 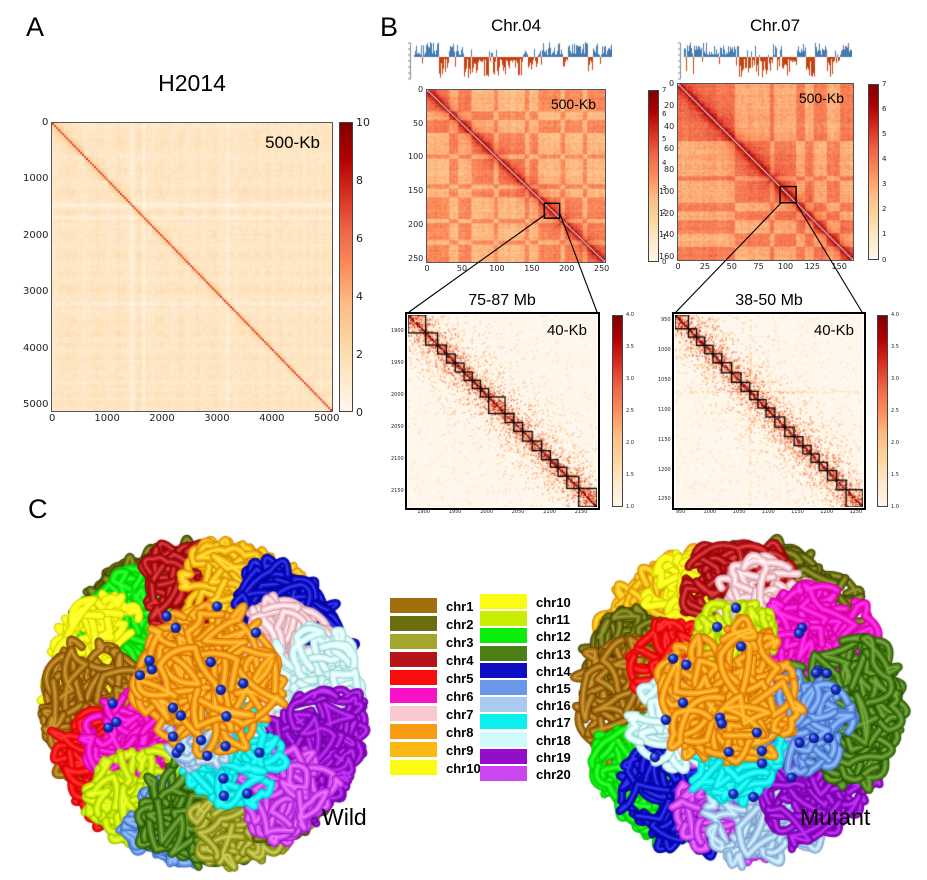 I want to click on axis-tick-label: 2100, so click(x=397, y=458).